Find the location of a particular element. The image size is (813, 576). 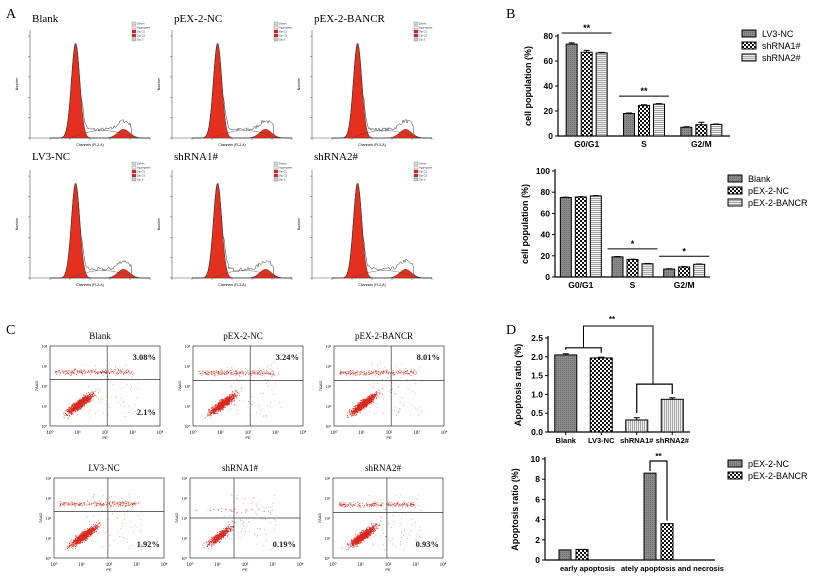

lower-right-percentage: 2.1% is located at coordinates (146, 412).